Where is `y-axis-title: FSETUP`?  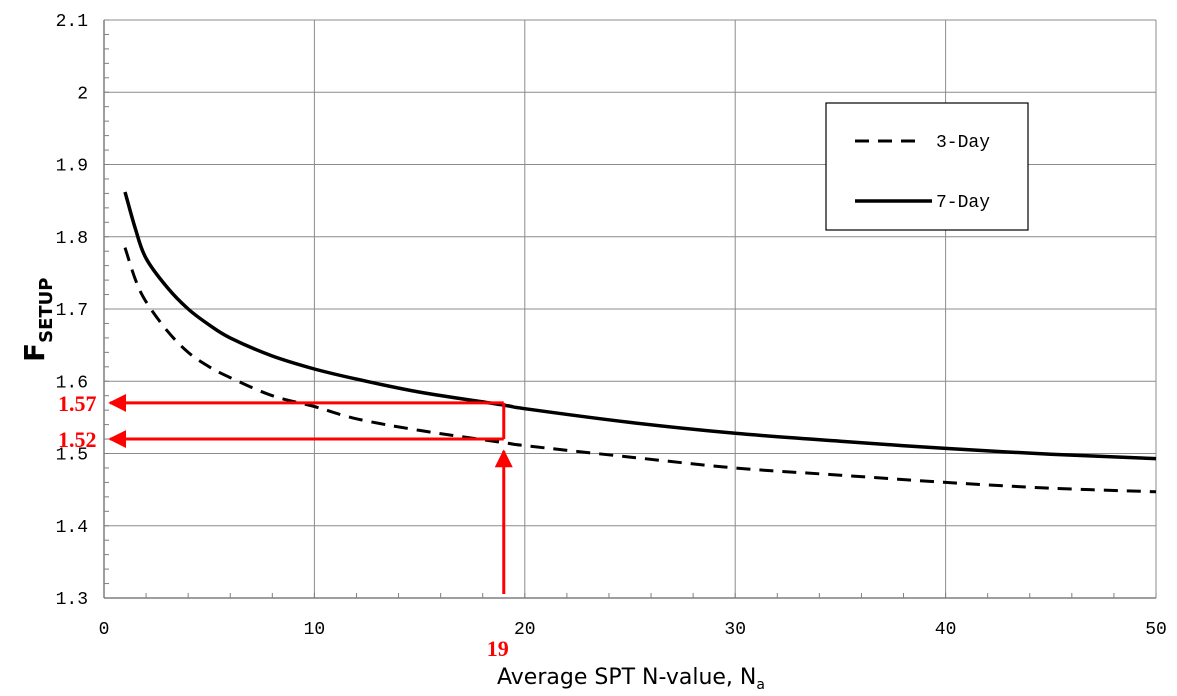
y-axis-title: FSETUP is located at coordinates (37, 320).